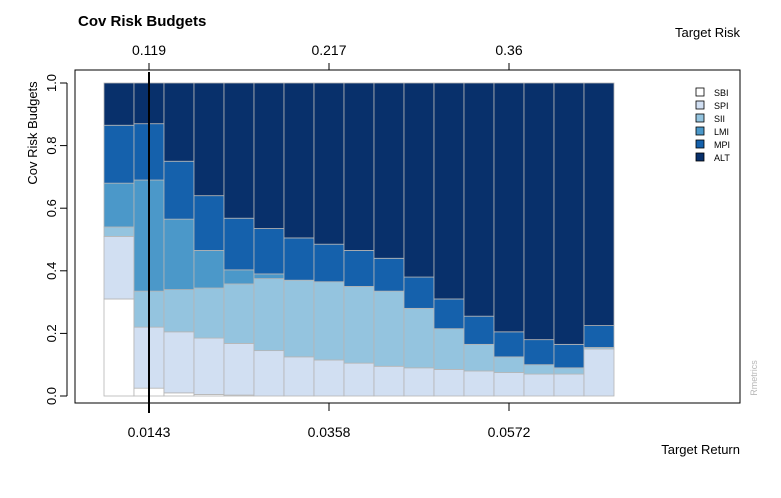 The image size is (781, 498). I want to click on y-tick-label: 0.0, so click(51, 396).